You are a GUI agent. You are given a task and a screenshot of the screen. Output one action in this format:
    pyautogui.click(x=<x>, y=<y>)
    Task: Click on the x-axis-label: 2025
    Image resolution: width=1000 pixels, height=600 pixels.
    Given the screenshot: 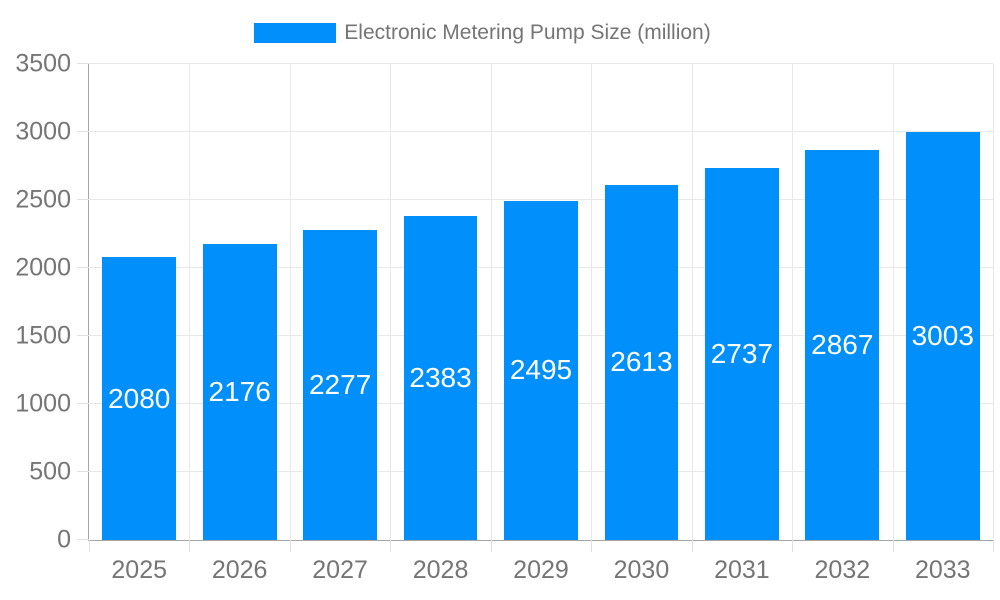 What is the action you would take?
    pyautogui.click(x=139, y=570)
    